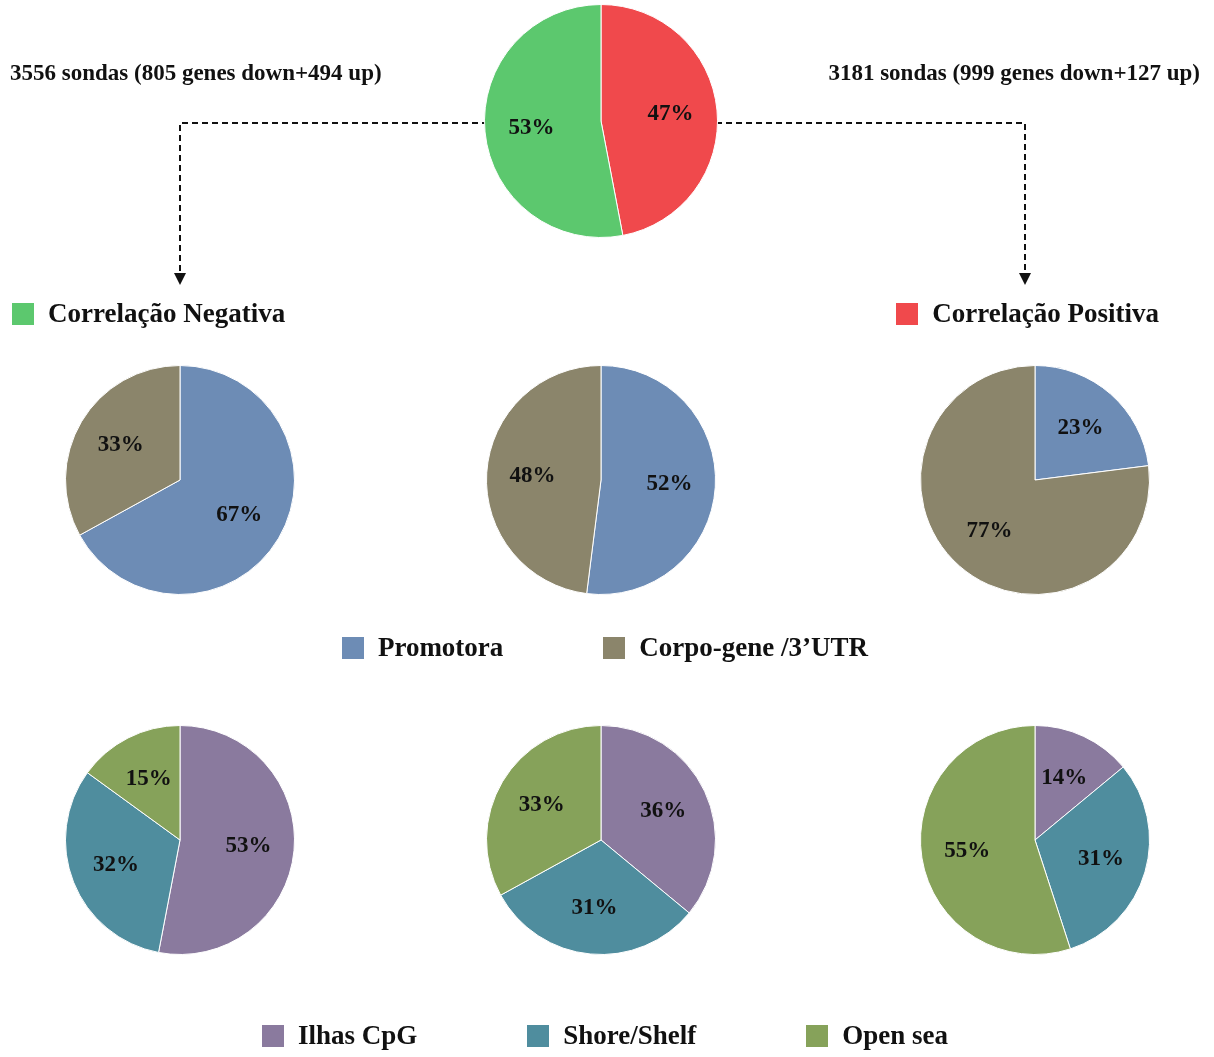  I want to click on legend-label: Promotora, so click(440, 647).